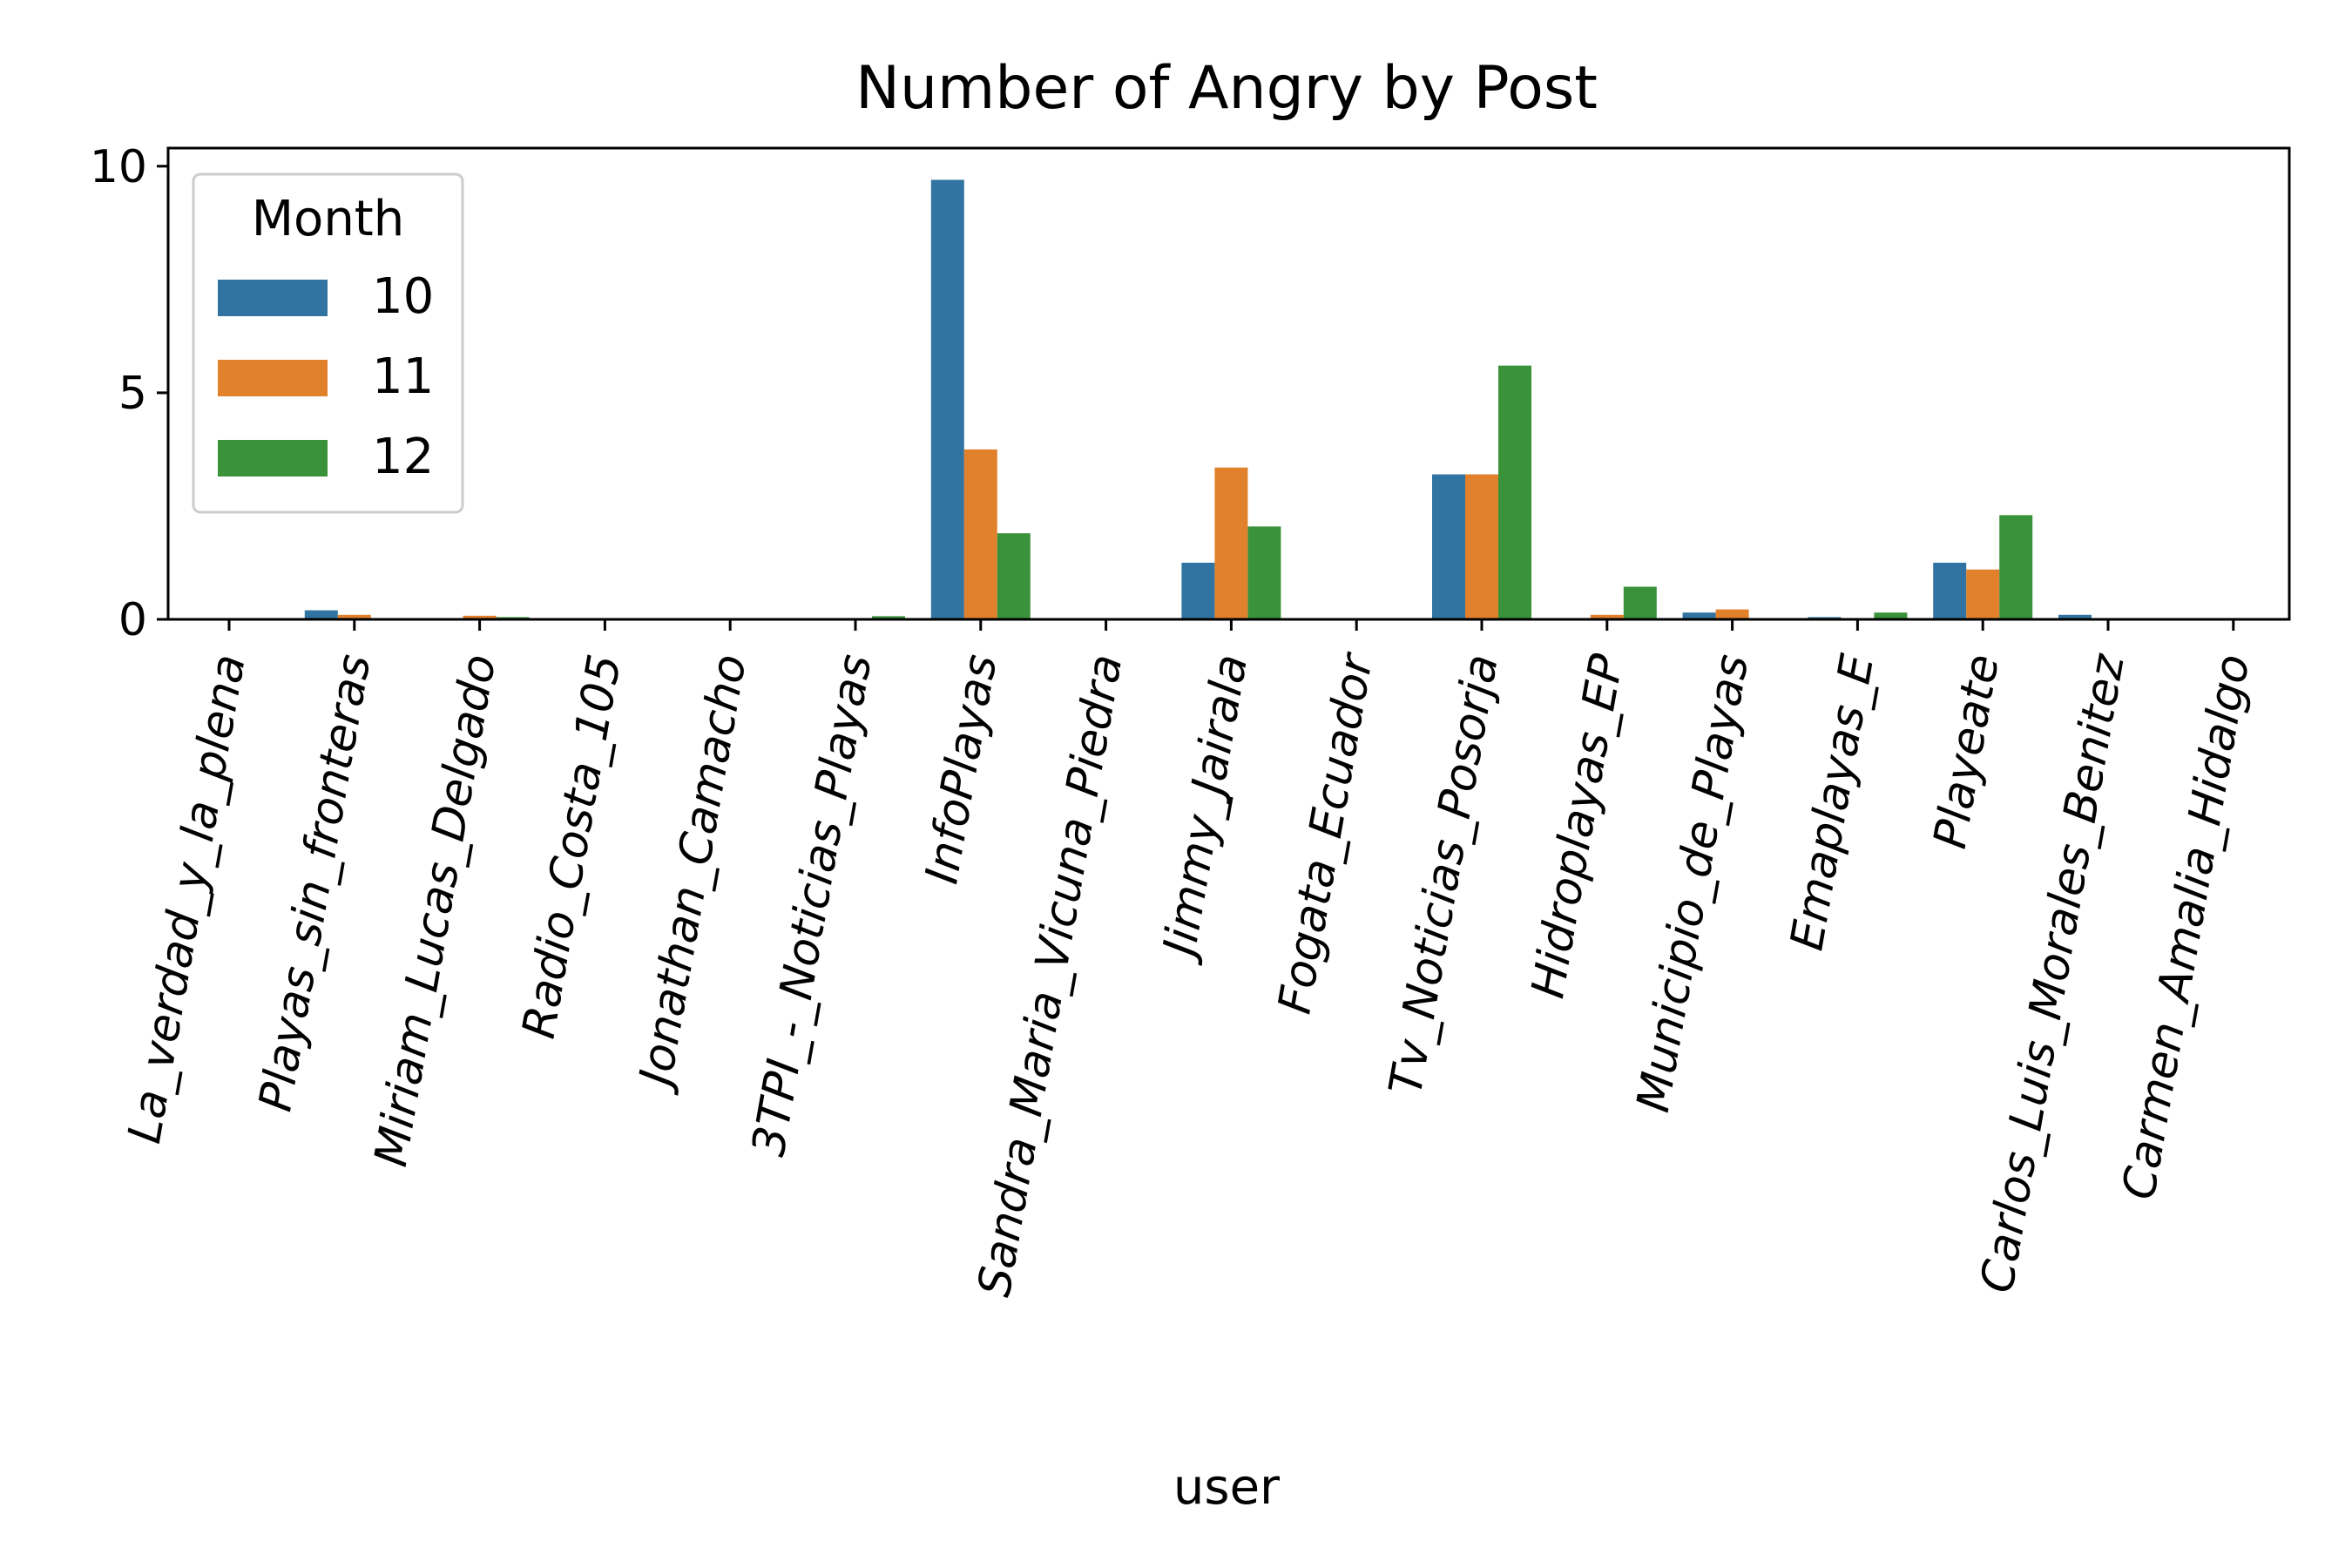  What do you see at coordinates (1205, 809) in the screenshot?
I see `x-tick-label: Jimmy_Jairala` at bounding box center [1205, 809].